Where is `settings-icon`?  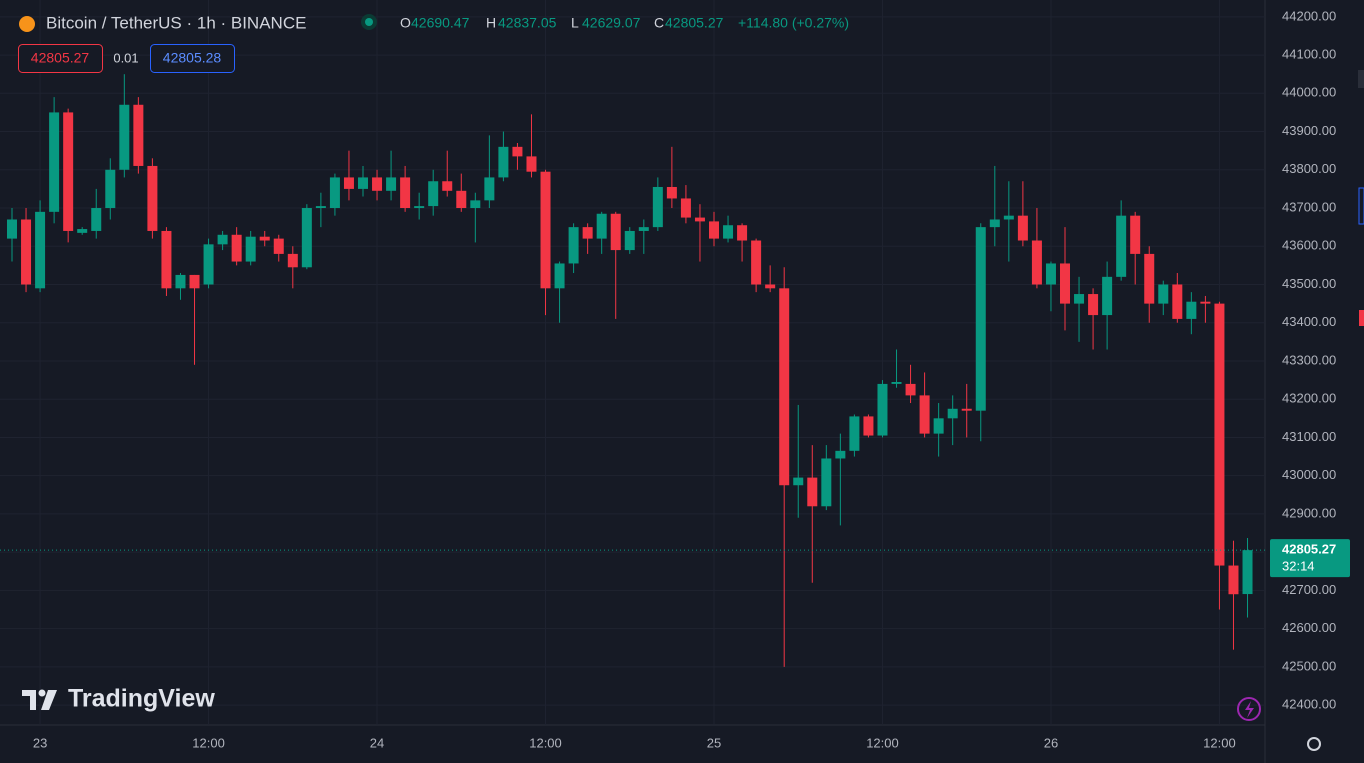
settings-icon is located at coordinates (1314, 744).